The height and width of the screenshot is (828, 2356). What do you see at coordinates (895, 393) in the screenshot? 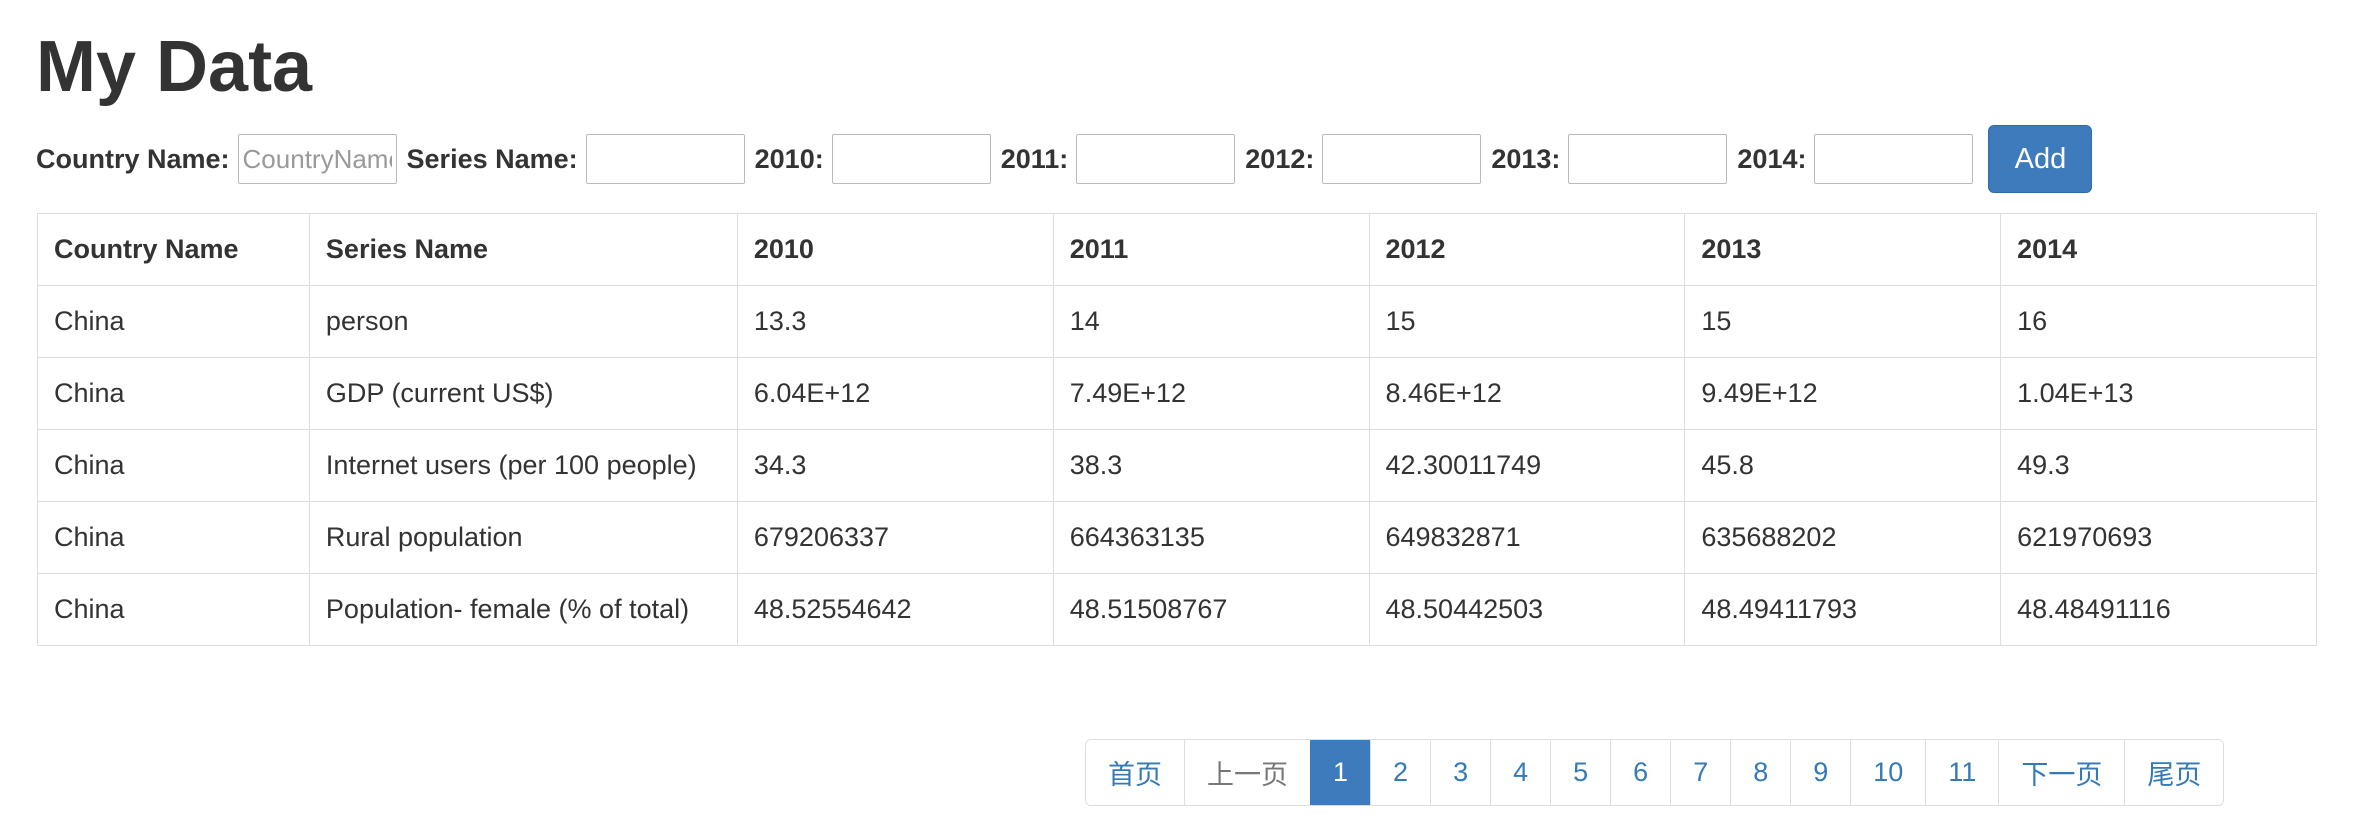
I see `table-cell: 6.04E+12` at bounding box center [895, 393].